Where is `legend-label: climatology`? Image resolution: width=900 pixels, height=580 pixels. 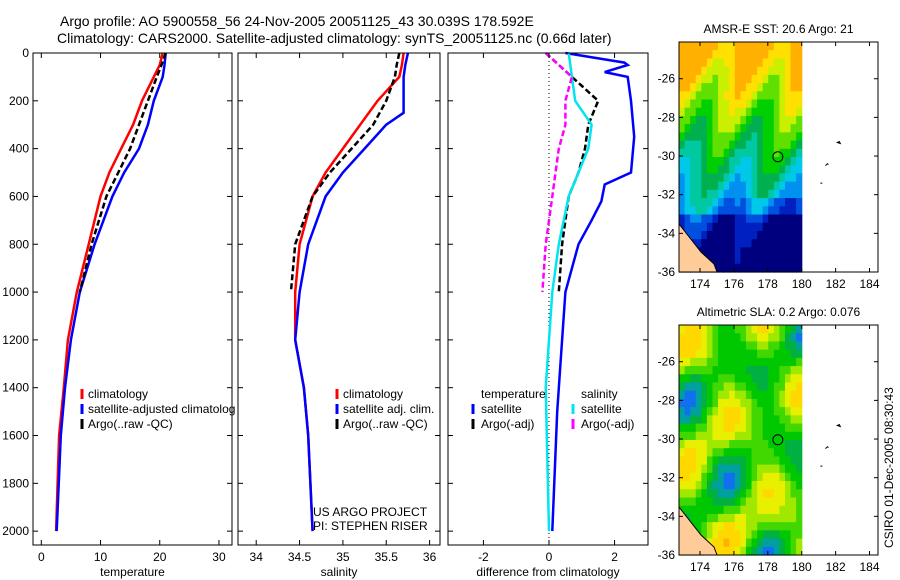
legend-label: climatology is located at coordinates (118, 394).